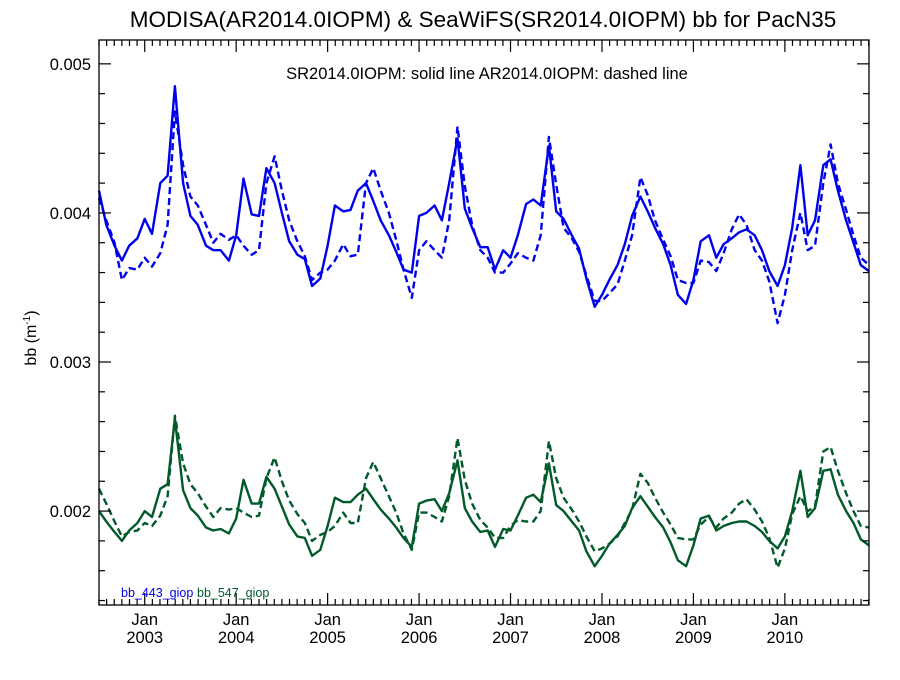  I want to click on y-tick-label: 0.004, so click(70, 214).